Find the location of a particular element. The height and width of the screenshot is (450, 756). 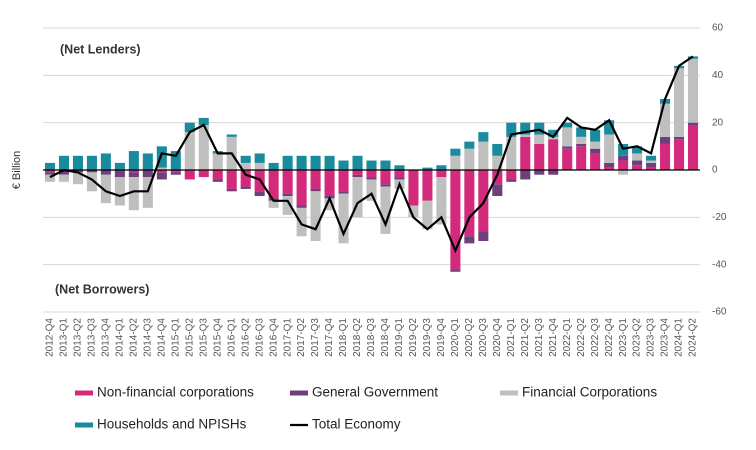

x-tick-label: 2023-Q2 is located at coordinates (637, 337).